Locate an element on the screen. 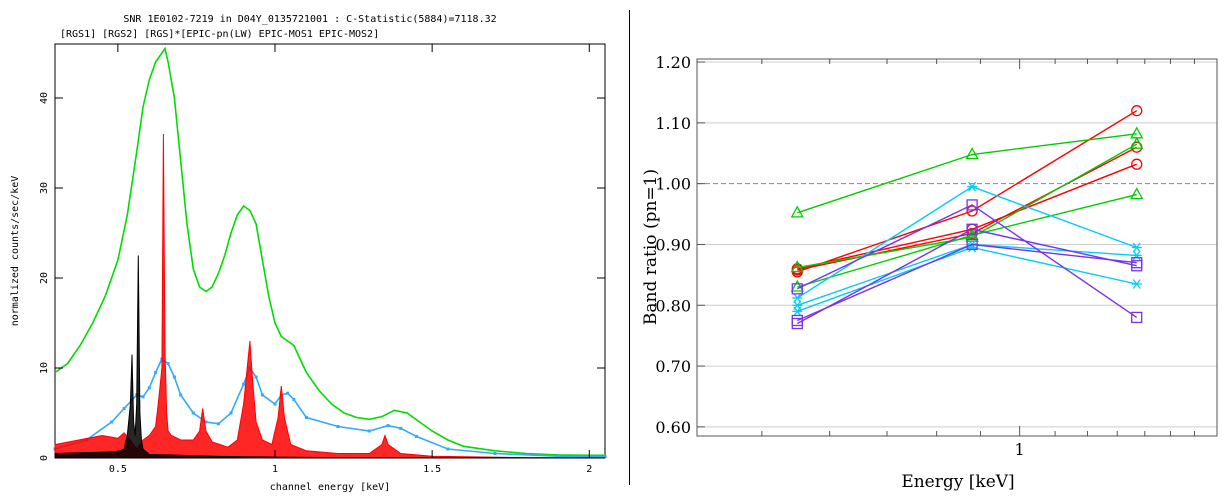 This screenshot has width=1225, height=499. spectrum-x-axis-label: channel energy [keV] is located at coordinates (330, 487).